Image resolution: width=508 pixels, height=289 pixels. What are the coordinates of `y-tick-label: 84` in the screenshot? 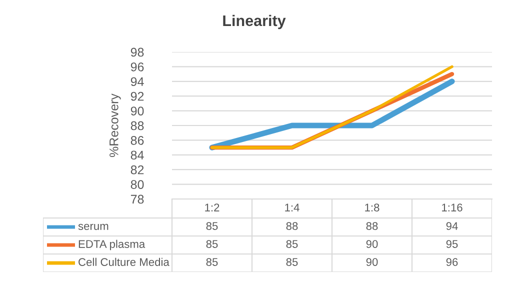 It's located at (137, 155).